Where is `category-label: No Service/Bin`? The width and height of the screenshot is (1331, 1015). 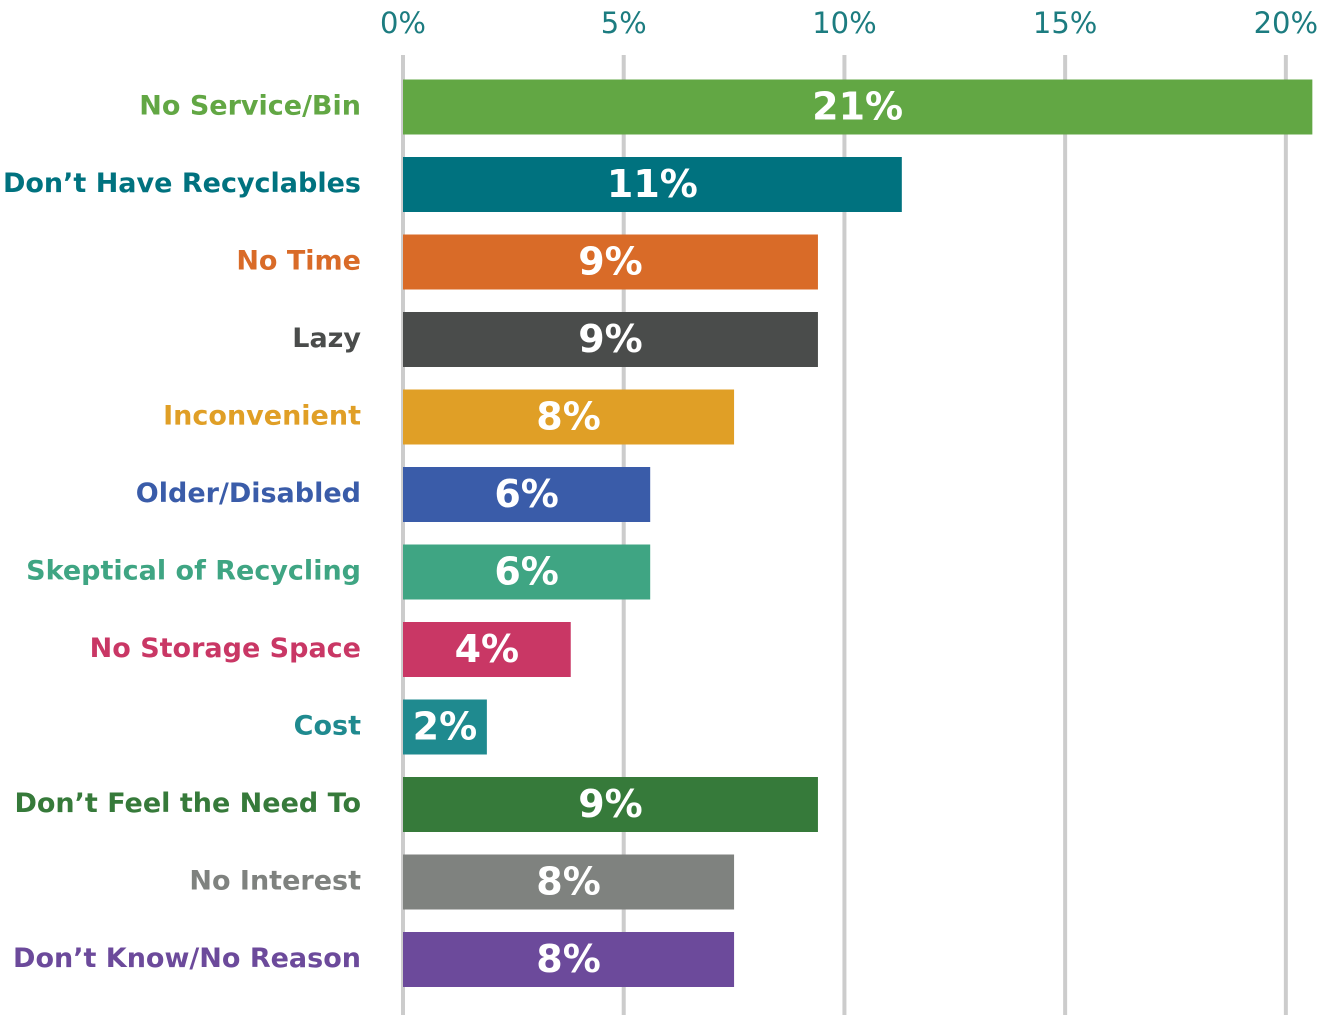
category-label: No Service/Bin is located at coordinates (250, 106).